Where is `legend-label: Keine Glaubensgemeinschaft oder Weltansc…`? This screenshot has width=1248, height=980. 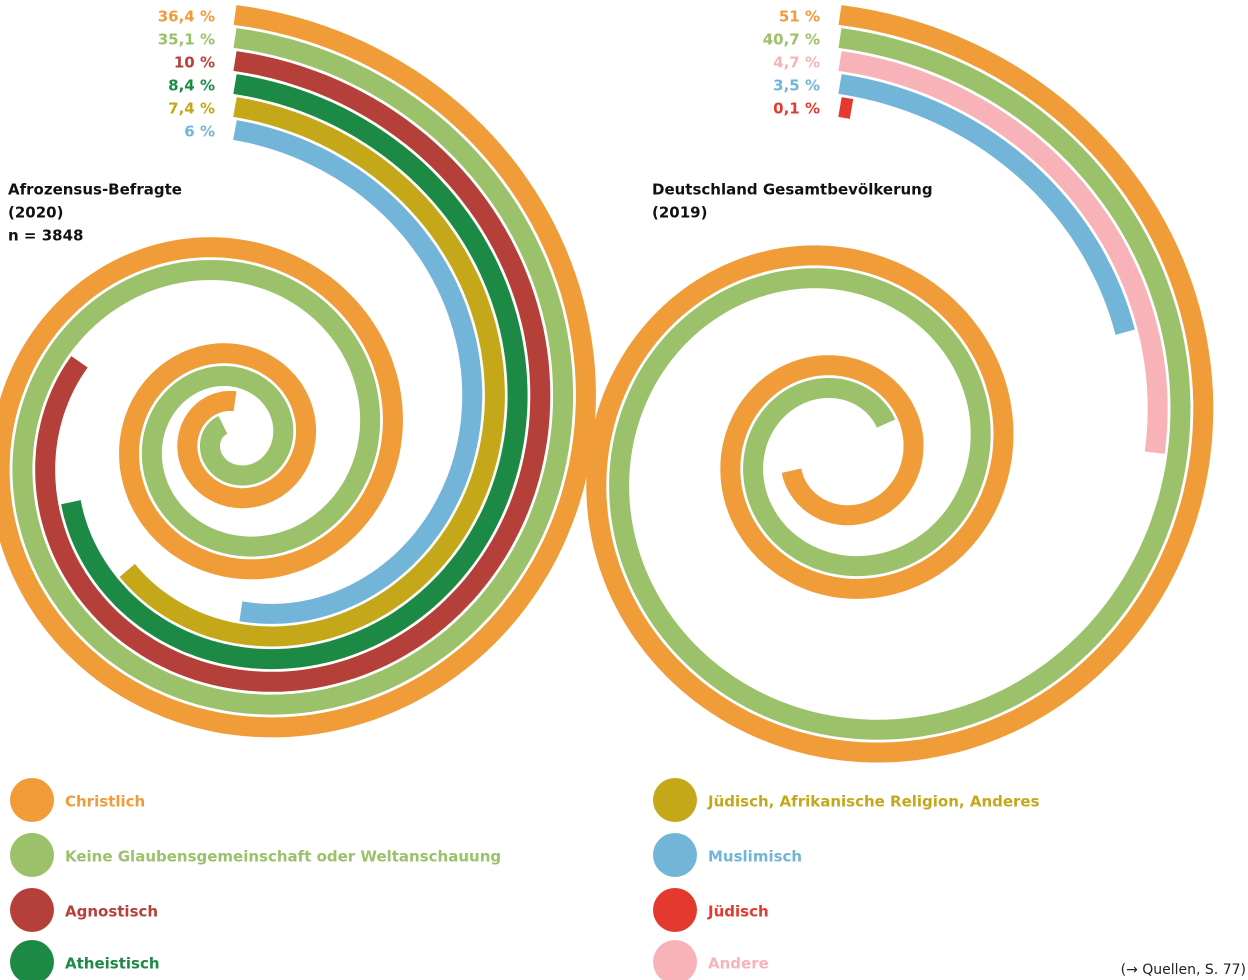
legend-label: Keine Glaubensgemeinschaft oder Weltansc… is located at coordinates (283, 857).